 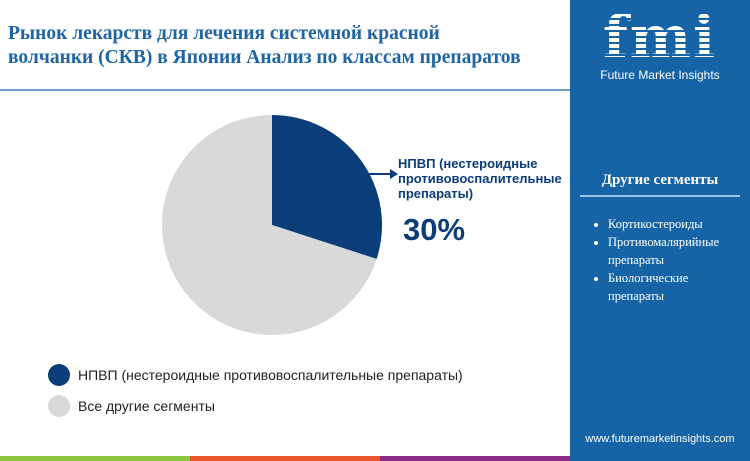 I want to click on callout-line-3: препараты), so click(x=436, y=193).